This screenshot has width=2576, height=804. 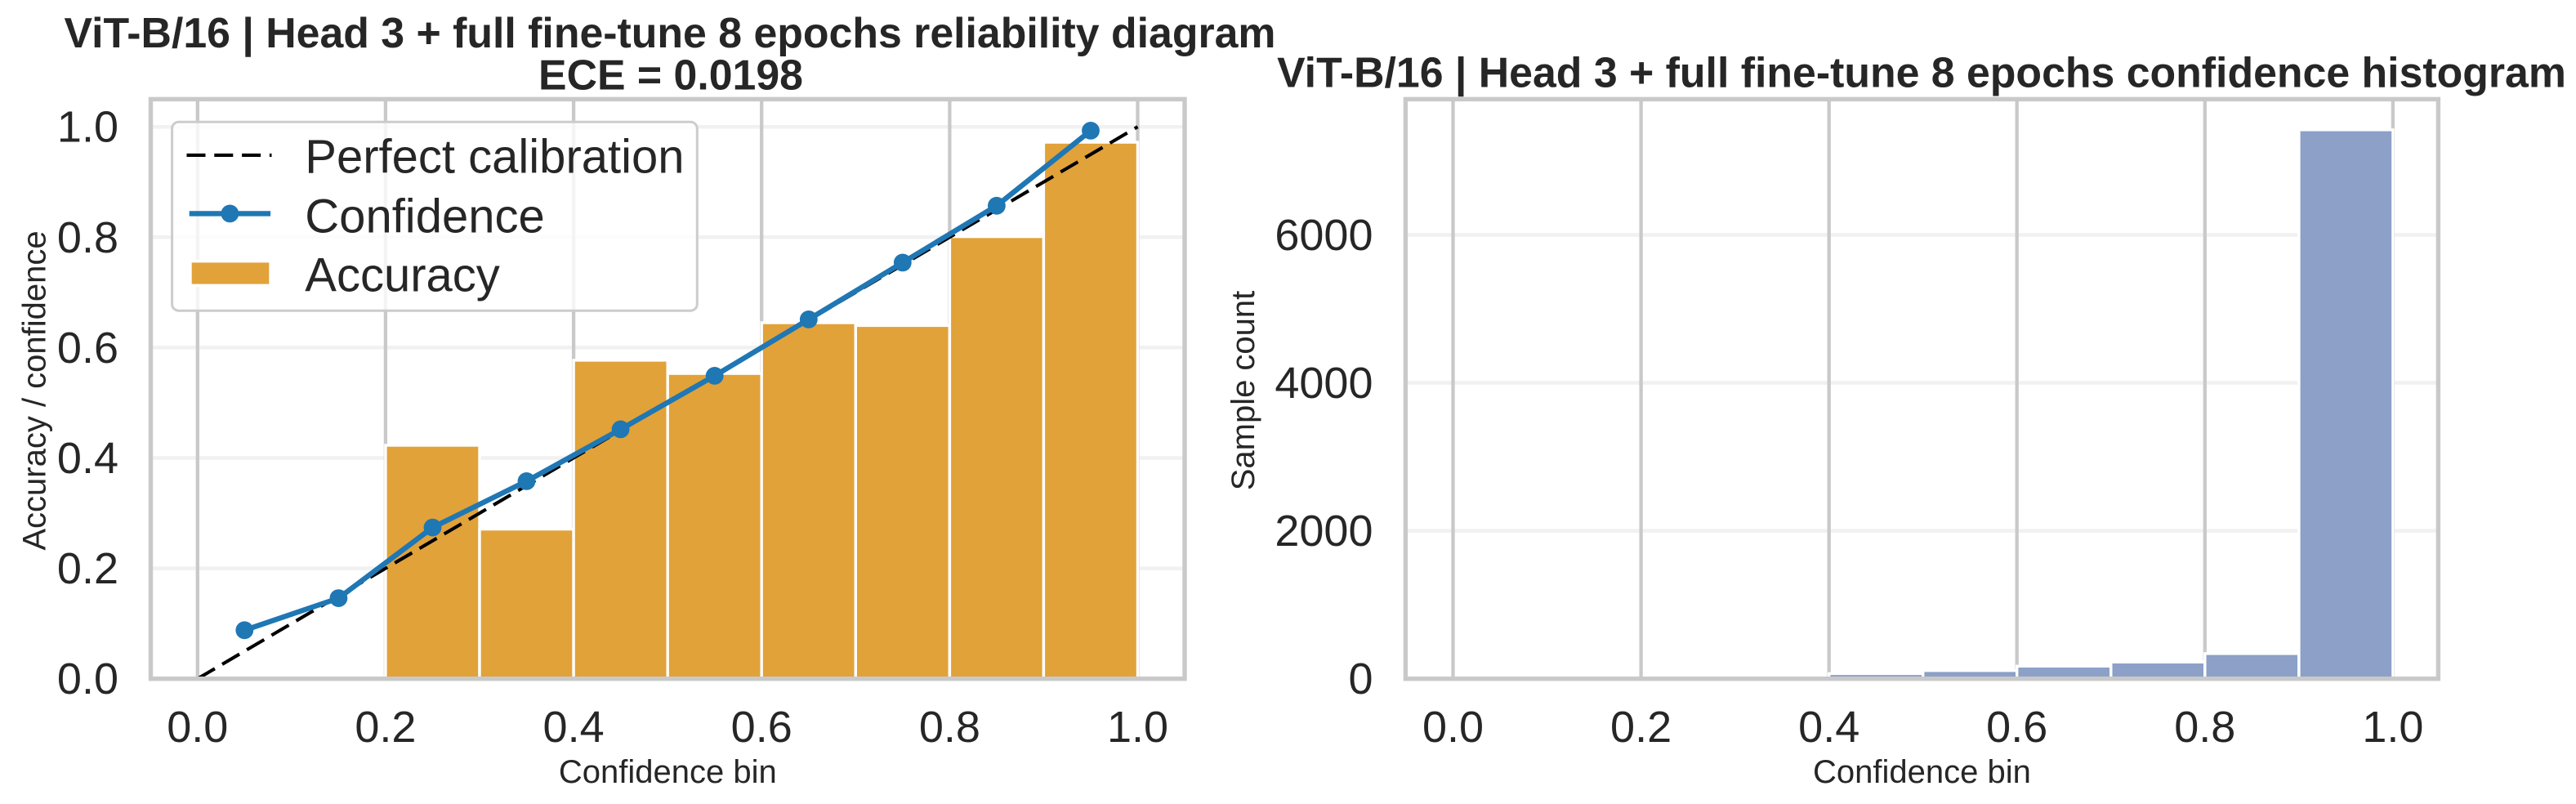 What do you see at coordinates (1243, 391) in the screenshot?
I see `svg-text: Sample count` at bounding box center [1243, 391].